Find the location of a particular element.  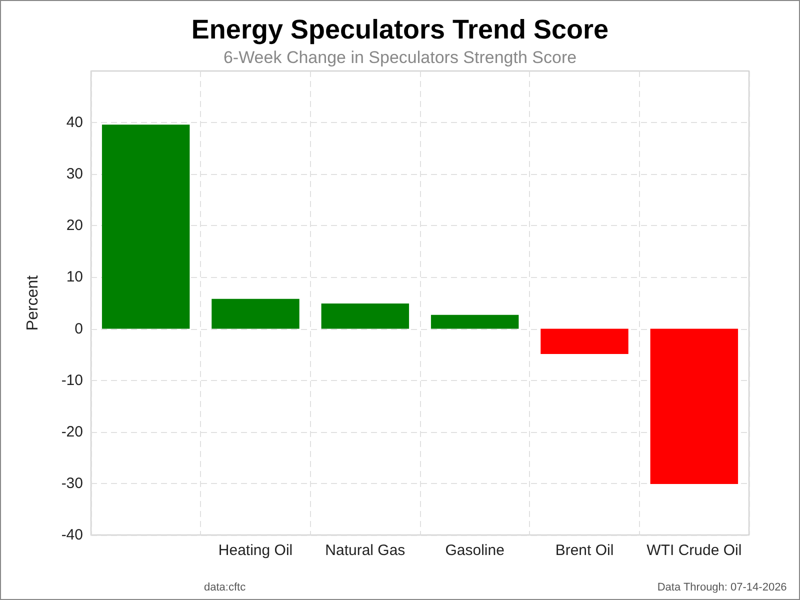

chart-title: Energy Speculators Trend Score is located at coordinates (400, 29).